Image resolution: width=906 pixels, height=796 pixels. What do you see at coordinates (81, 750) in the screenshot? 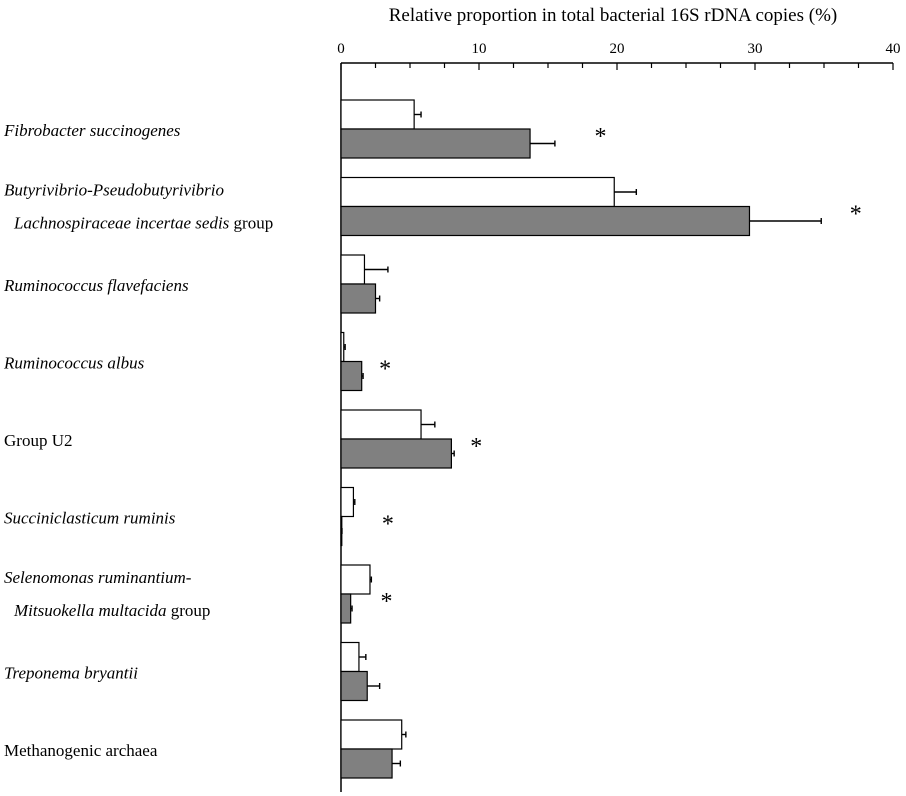
I see `category-label: Methanogenic archaea` at bounding box center [81, 750].